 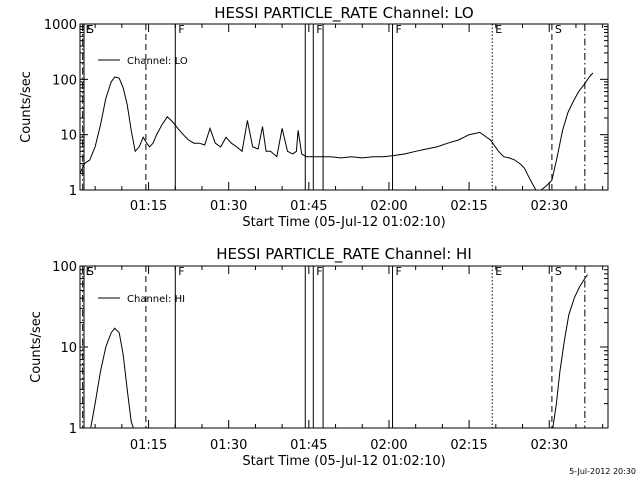 What do you see at coordinates (602, 471) in the screenshot?
I see `plot-timestamp: 5-Jul-2012 20:30` at bounding box center [602, 471].